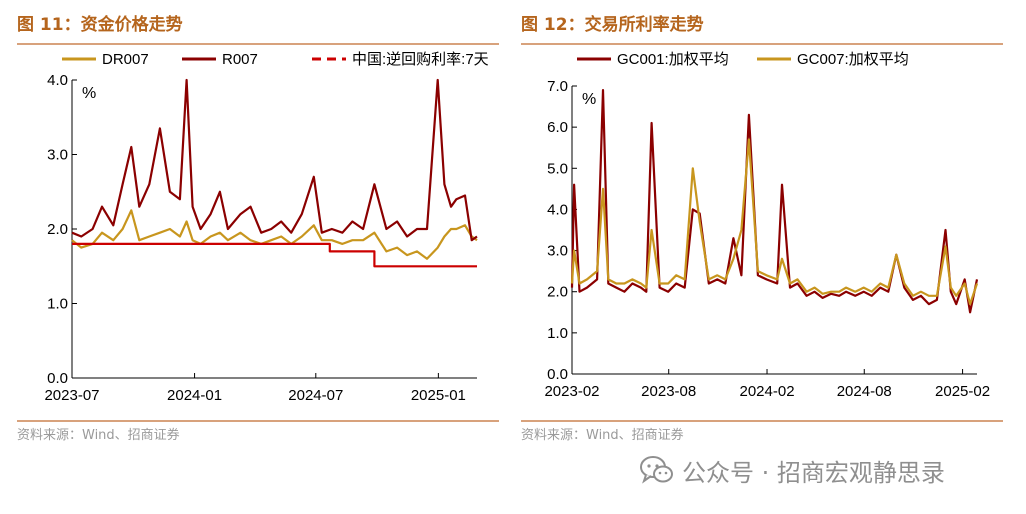 The width and height of the screenshot is (1026, 514). Describe the element at coordinates (602, 435) in the screenshot. I see `right-source-note: 资料来源：Wind、招商证券` at that location.